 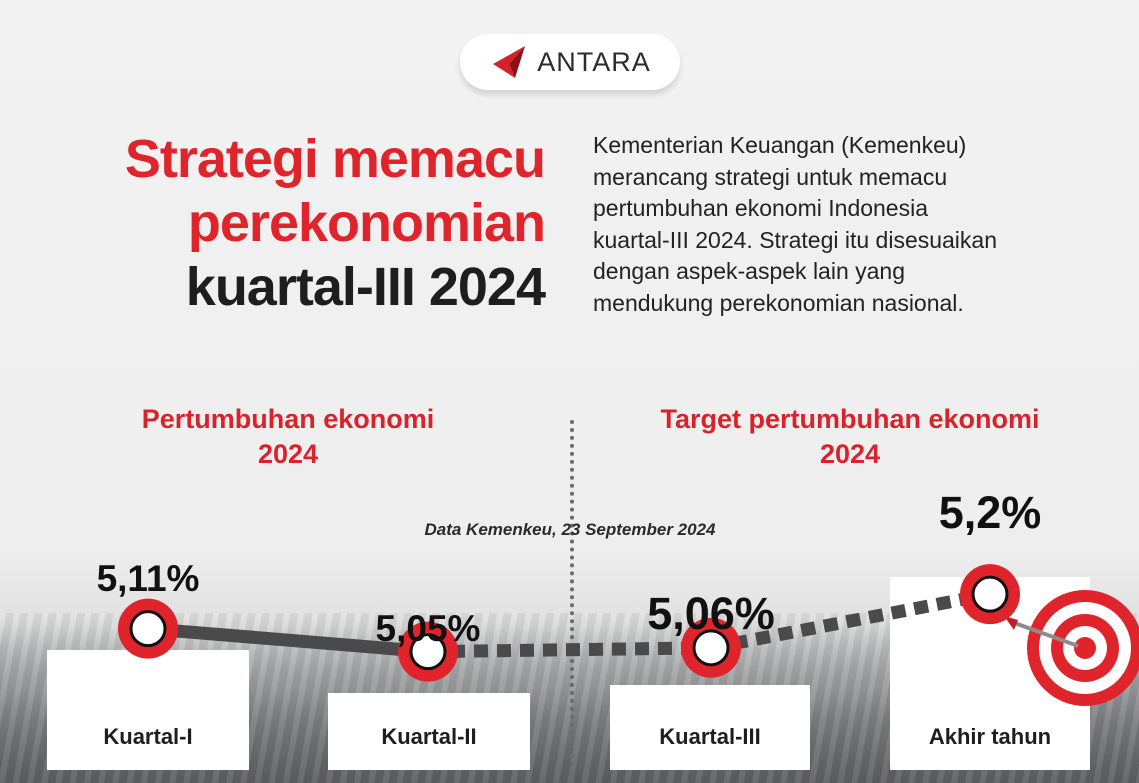 What do you see at coordinates (366, 223) in the screenshot?
I see `title-line-2: perekonomian` at bounding box center [366, 223].